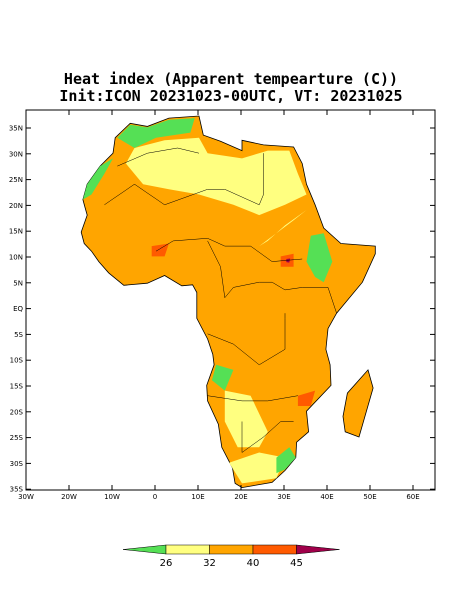  What do you see at coordinates (412, 497) in the screenshot?
I see `lon-label: 60E` at bounding box center [412, 497].